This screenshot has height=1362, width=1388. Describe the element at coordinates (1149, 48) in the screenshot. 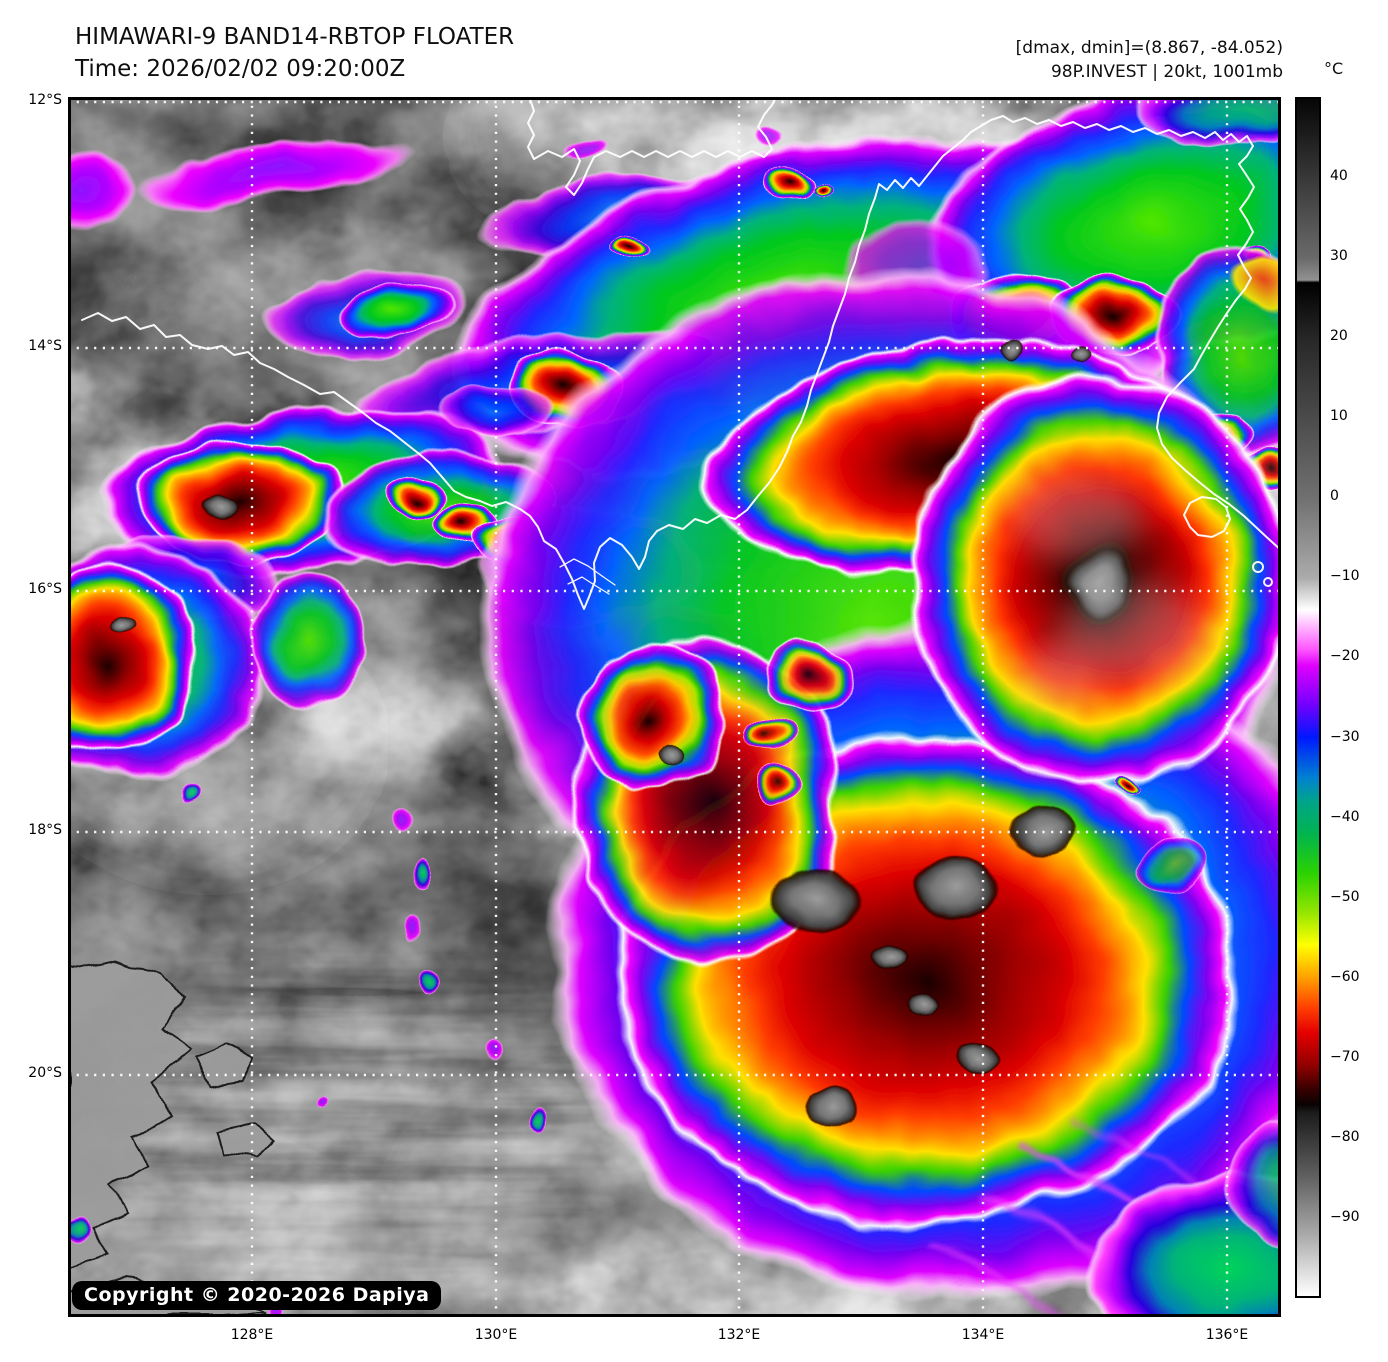

I see `dmax-dmin-label: [dmax, dmin]=(8.867, -84.052)` at that location.